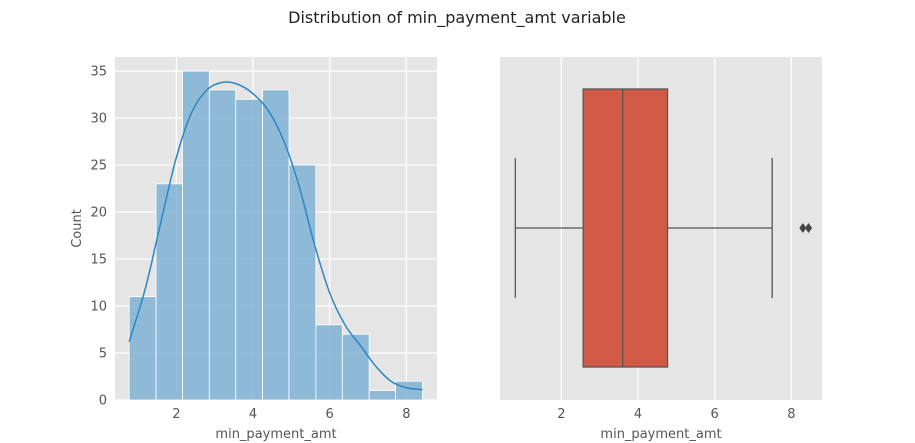 The width and height of the screenshot is (915, 443). What do you see at coordinates (103, 354) in the screenshot?
I see `y-tick-label: 5` at bounding box center [103, 354].